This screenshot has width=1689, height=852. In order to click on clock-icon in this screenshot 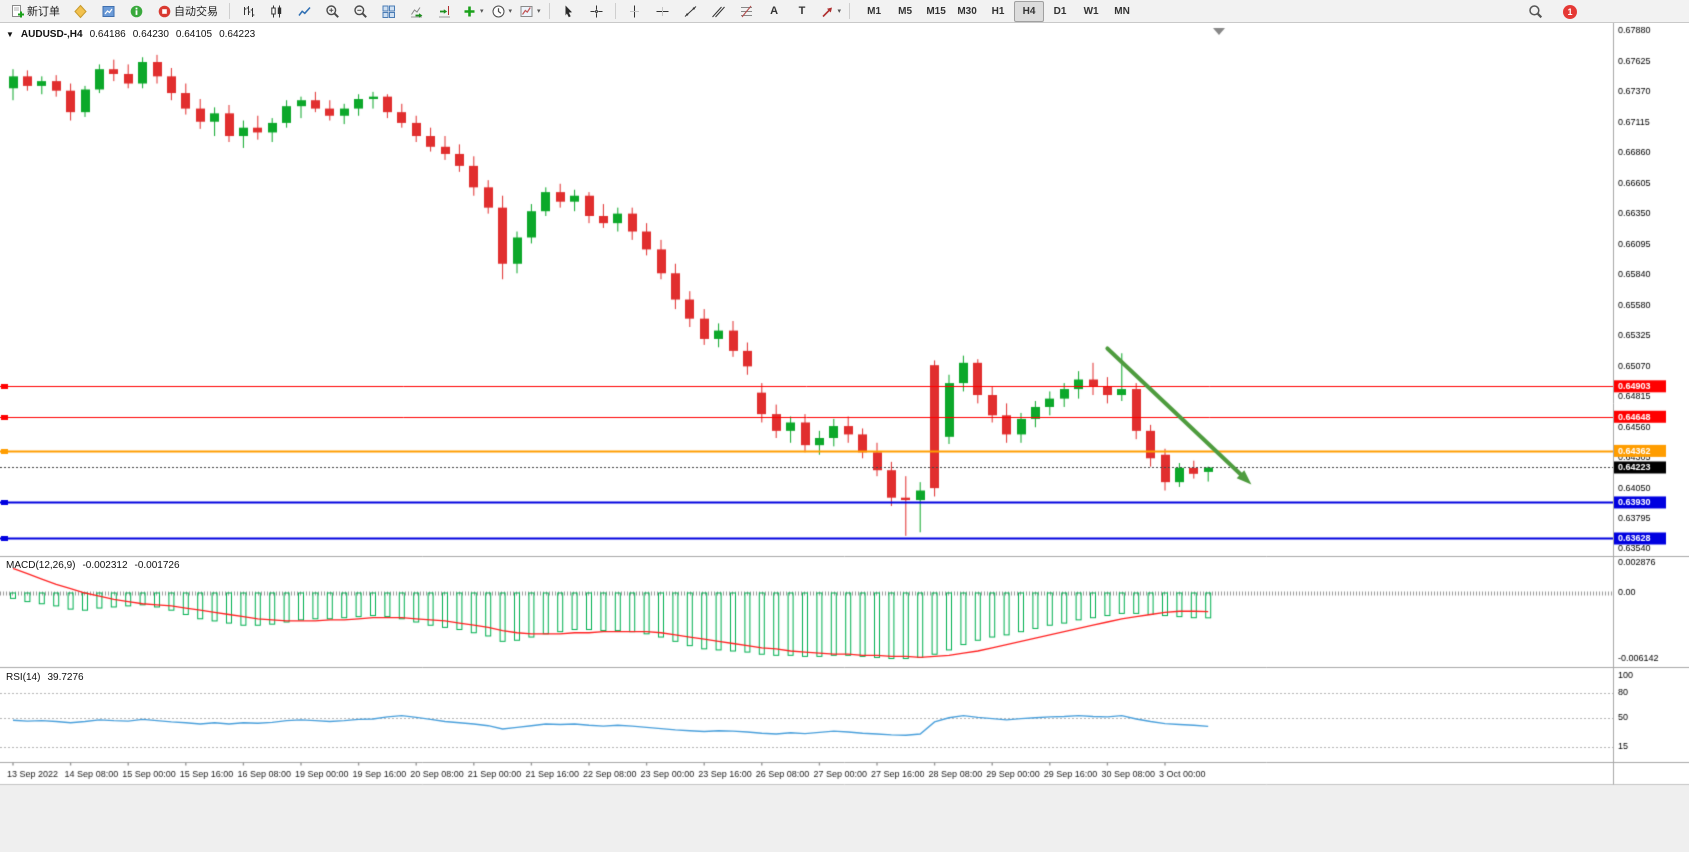, I will do `click(498, 11)`.